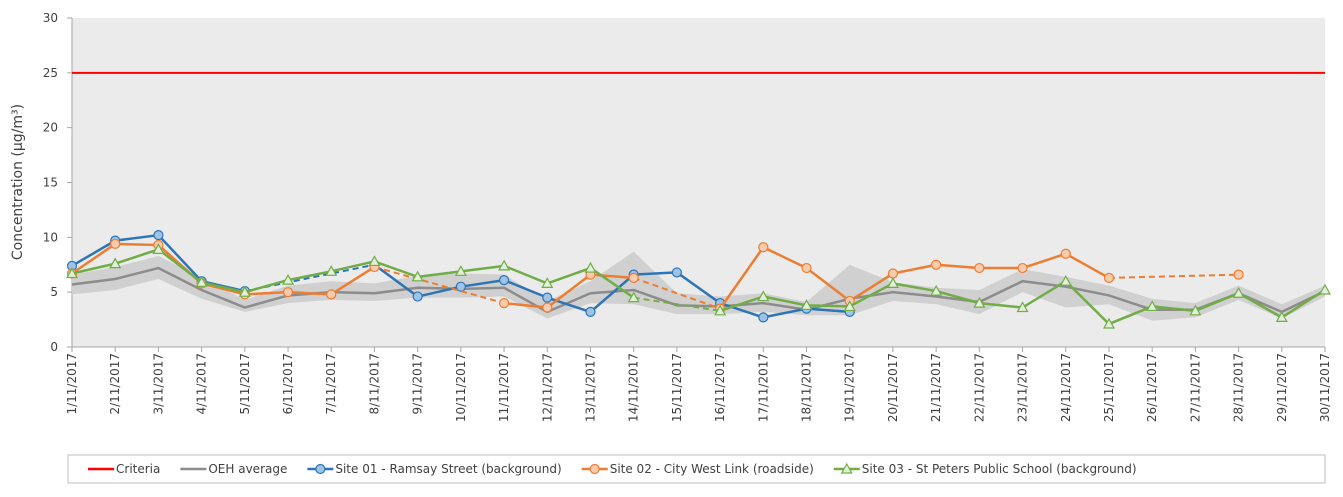 The height and width of the screenshot is (497, 1343). I want to click on x-tick-label: 25/11/2017, so click(1109, 387).